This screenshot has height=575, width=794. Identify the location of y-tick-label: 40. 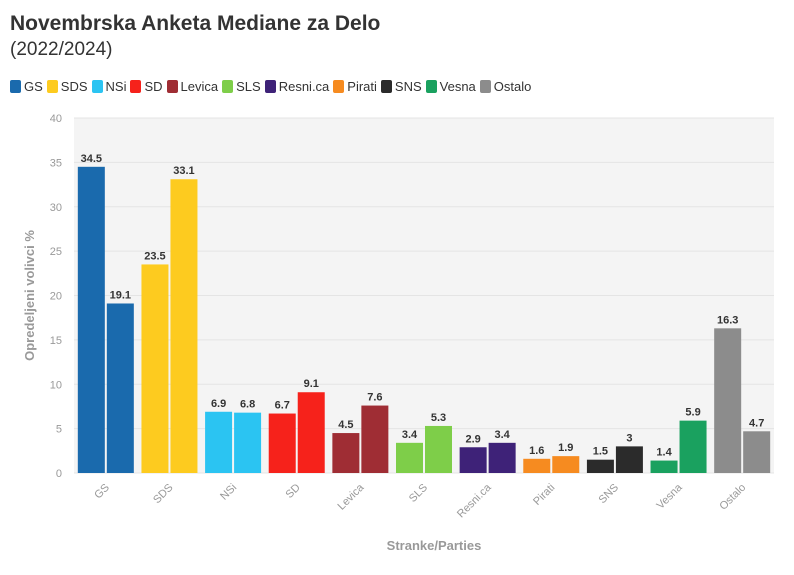
(56, 119).